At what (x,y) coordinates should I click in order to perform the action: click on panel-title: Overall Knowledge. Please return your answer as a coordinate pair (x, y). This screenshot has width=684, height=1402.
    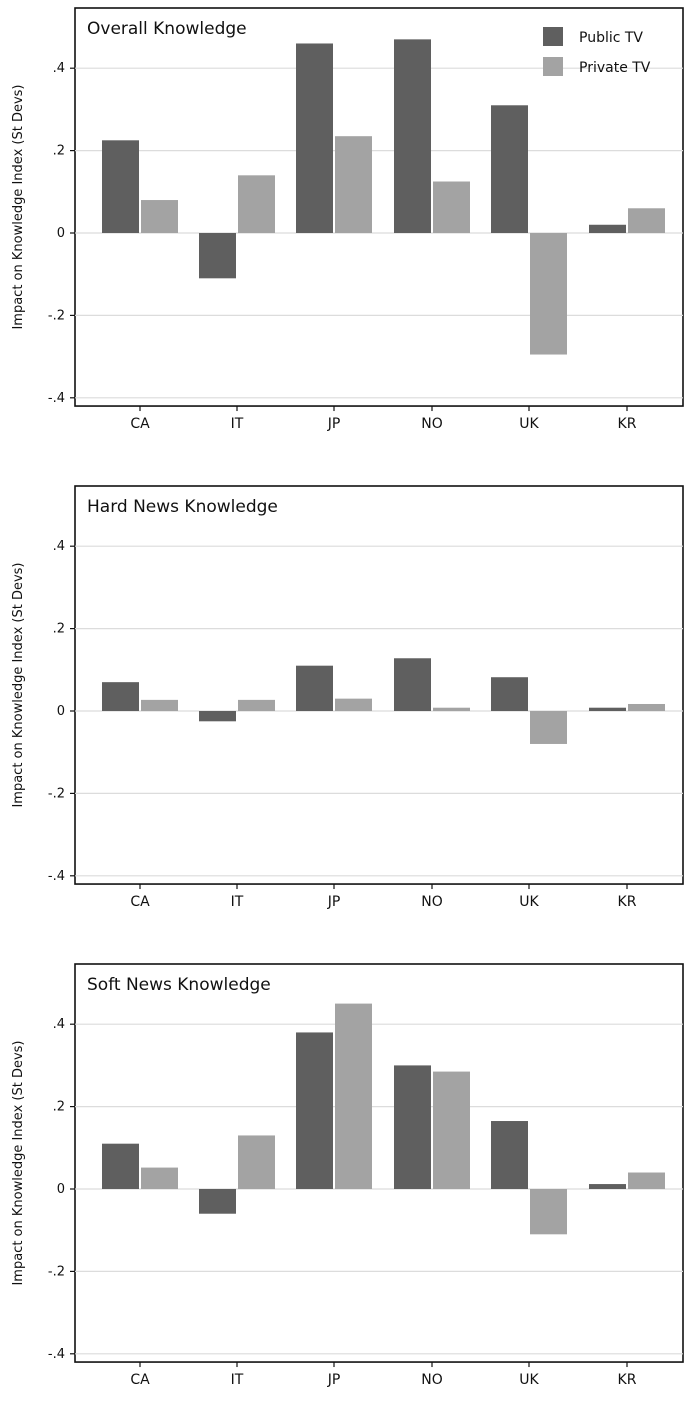
    Looking at the image, I should click on (167, 29).